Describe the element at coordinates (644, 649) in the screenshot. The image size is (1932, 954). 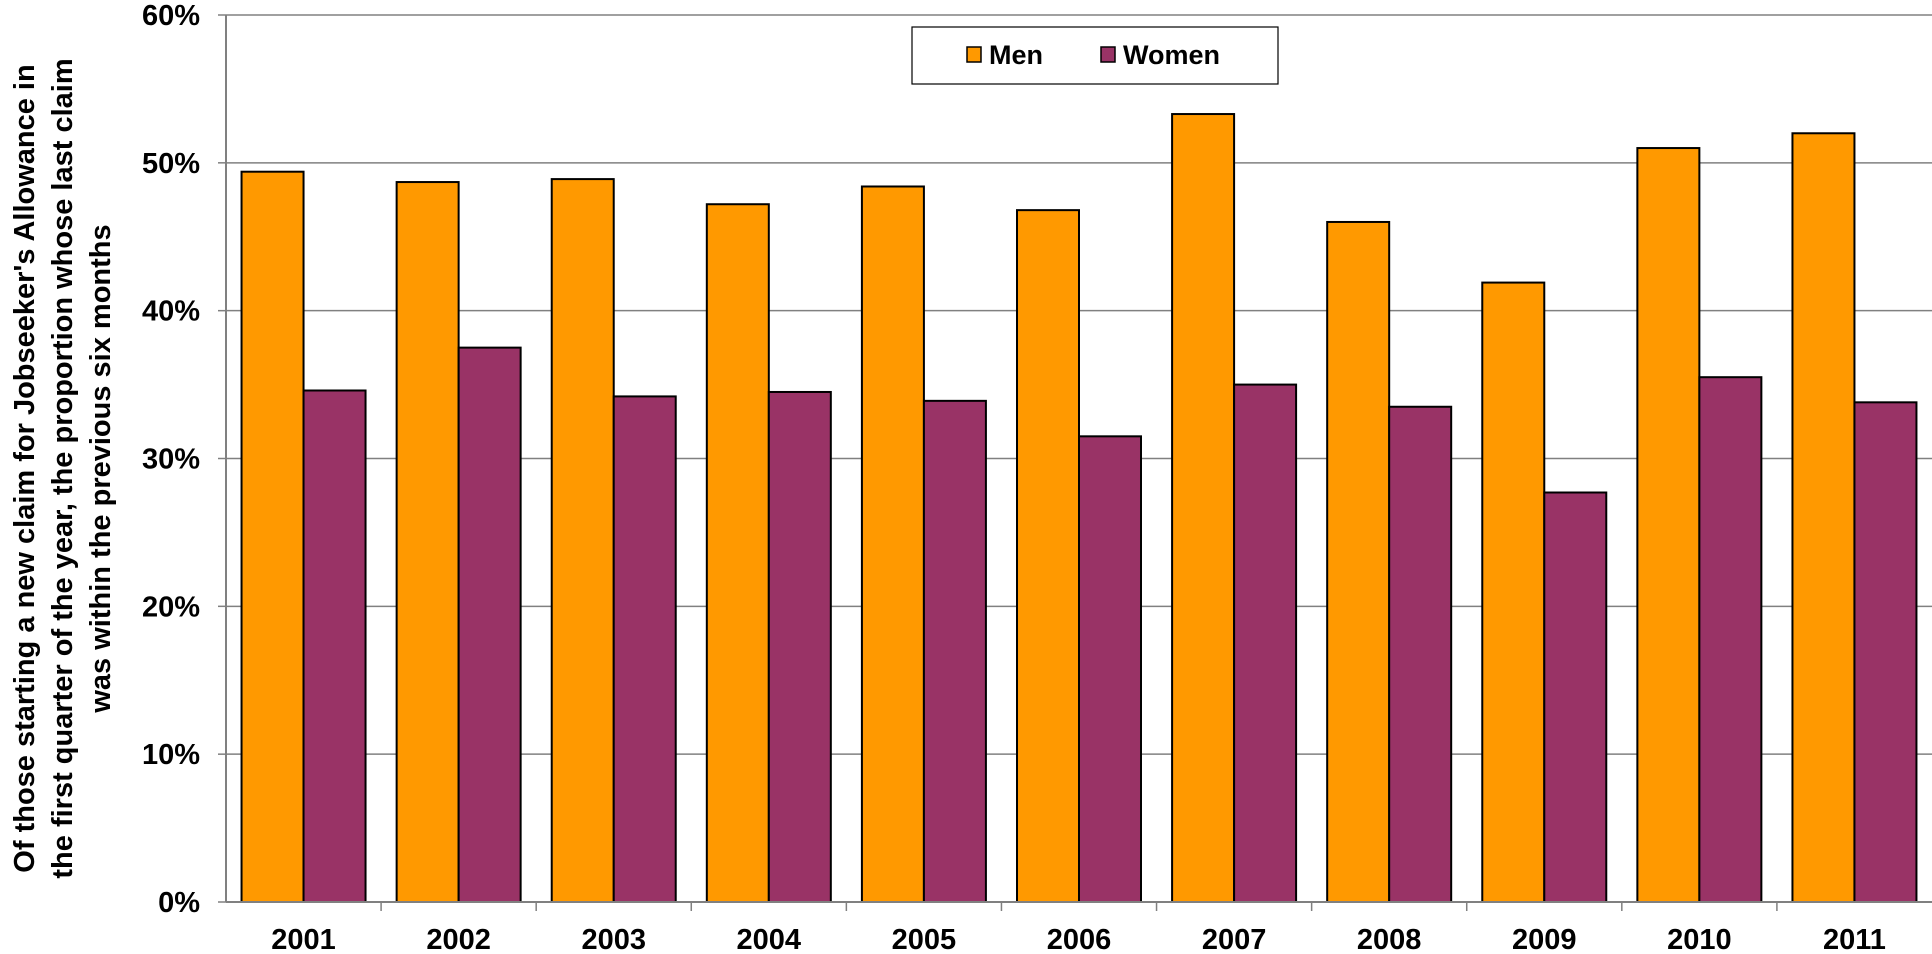
I see `bar-women-2003` at that location.